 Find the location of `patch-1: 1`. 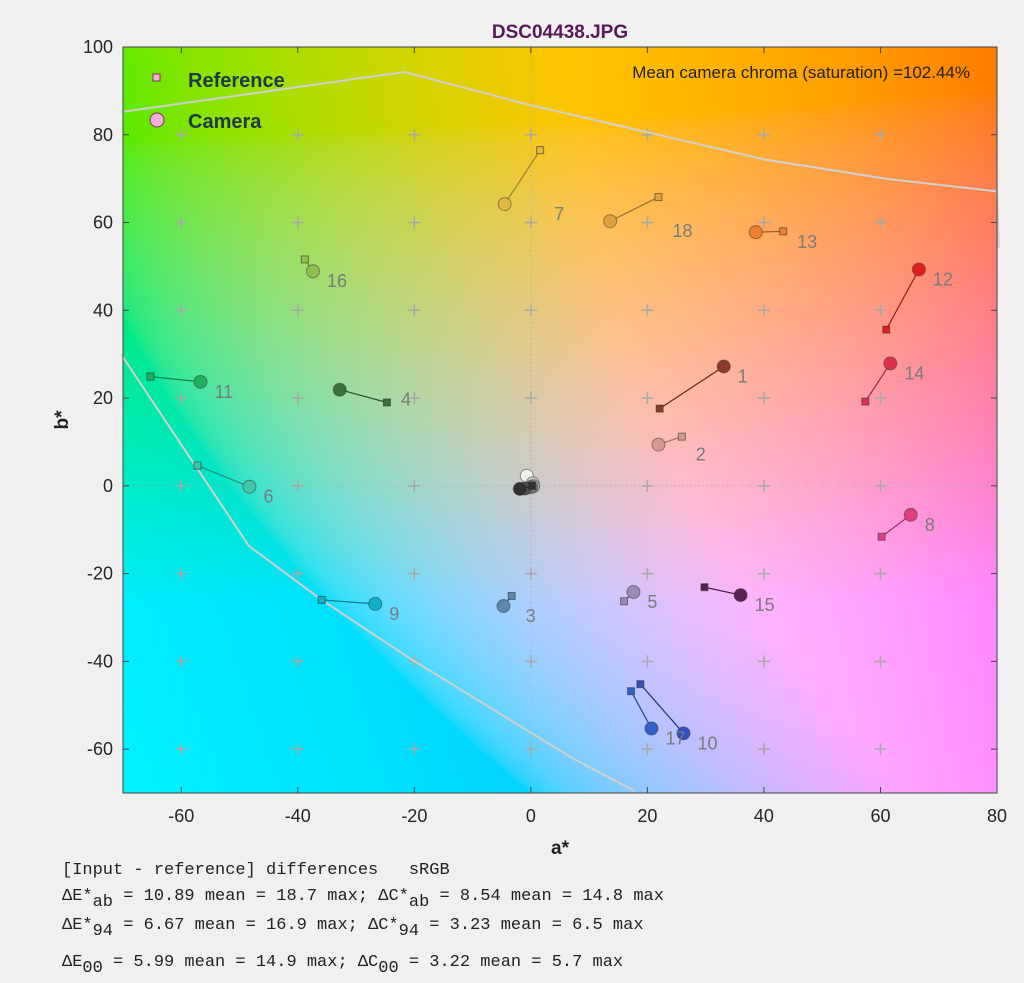

patch-1: 1 is located at coordinates (701, 386).